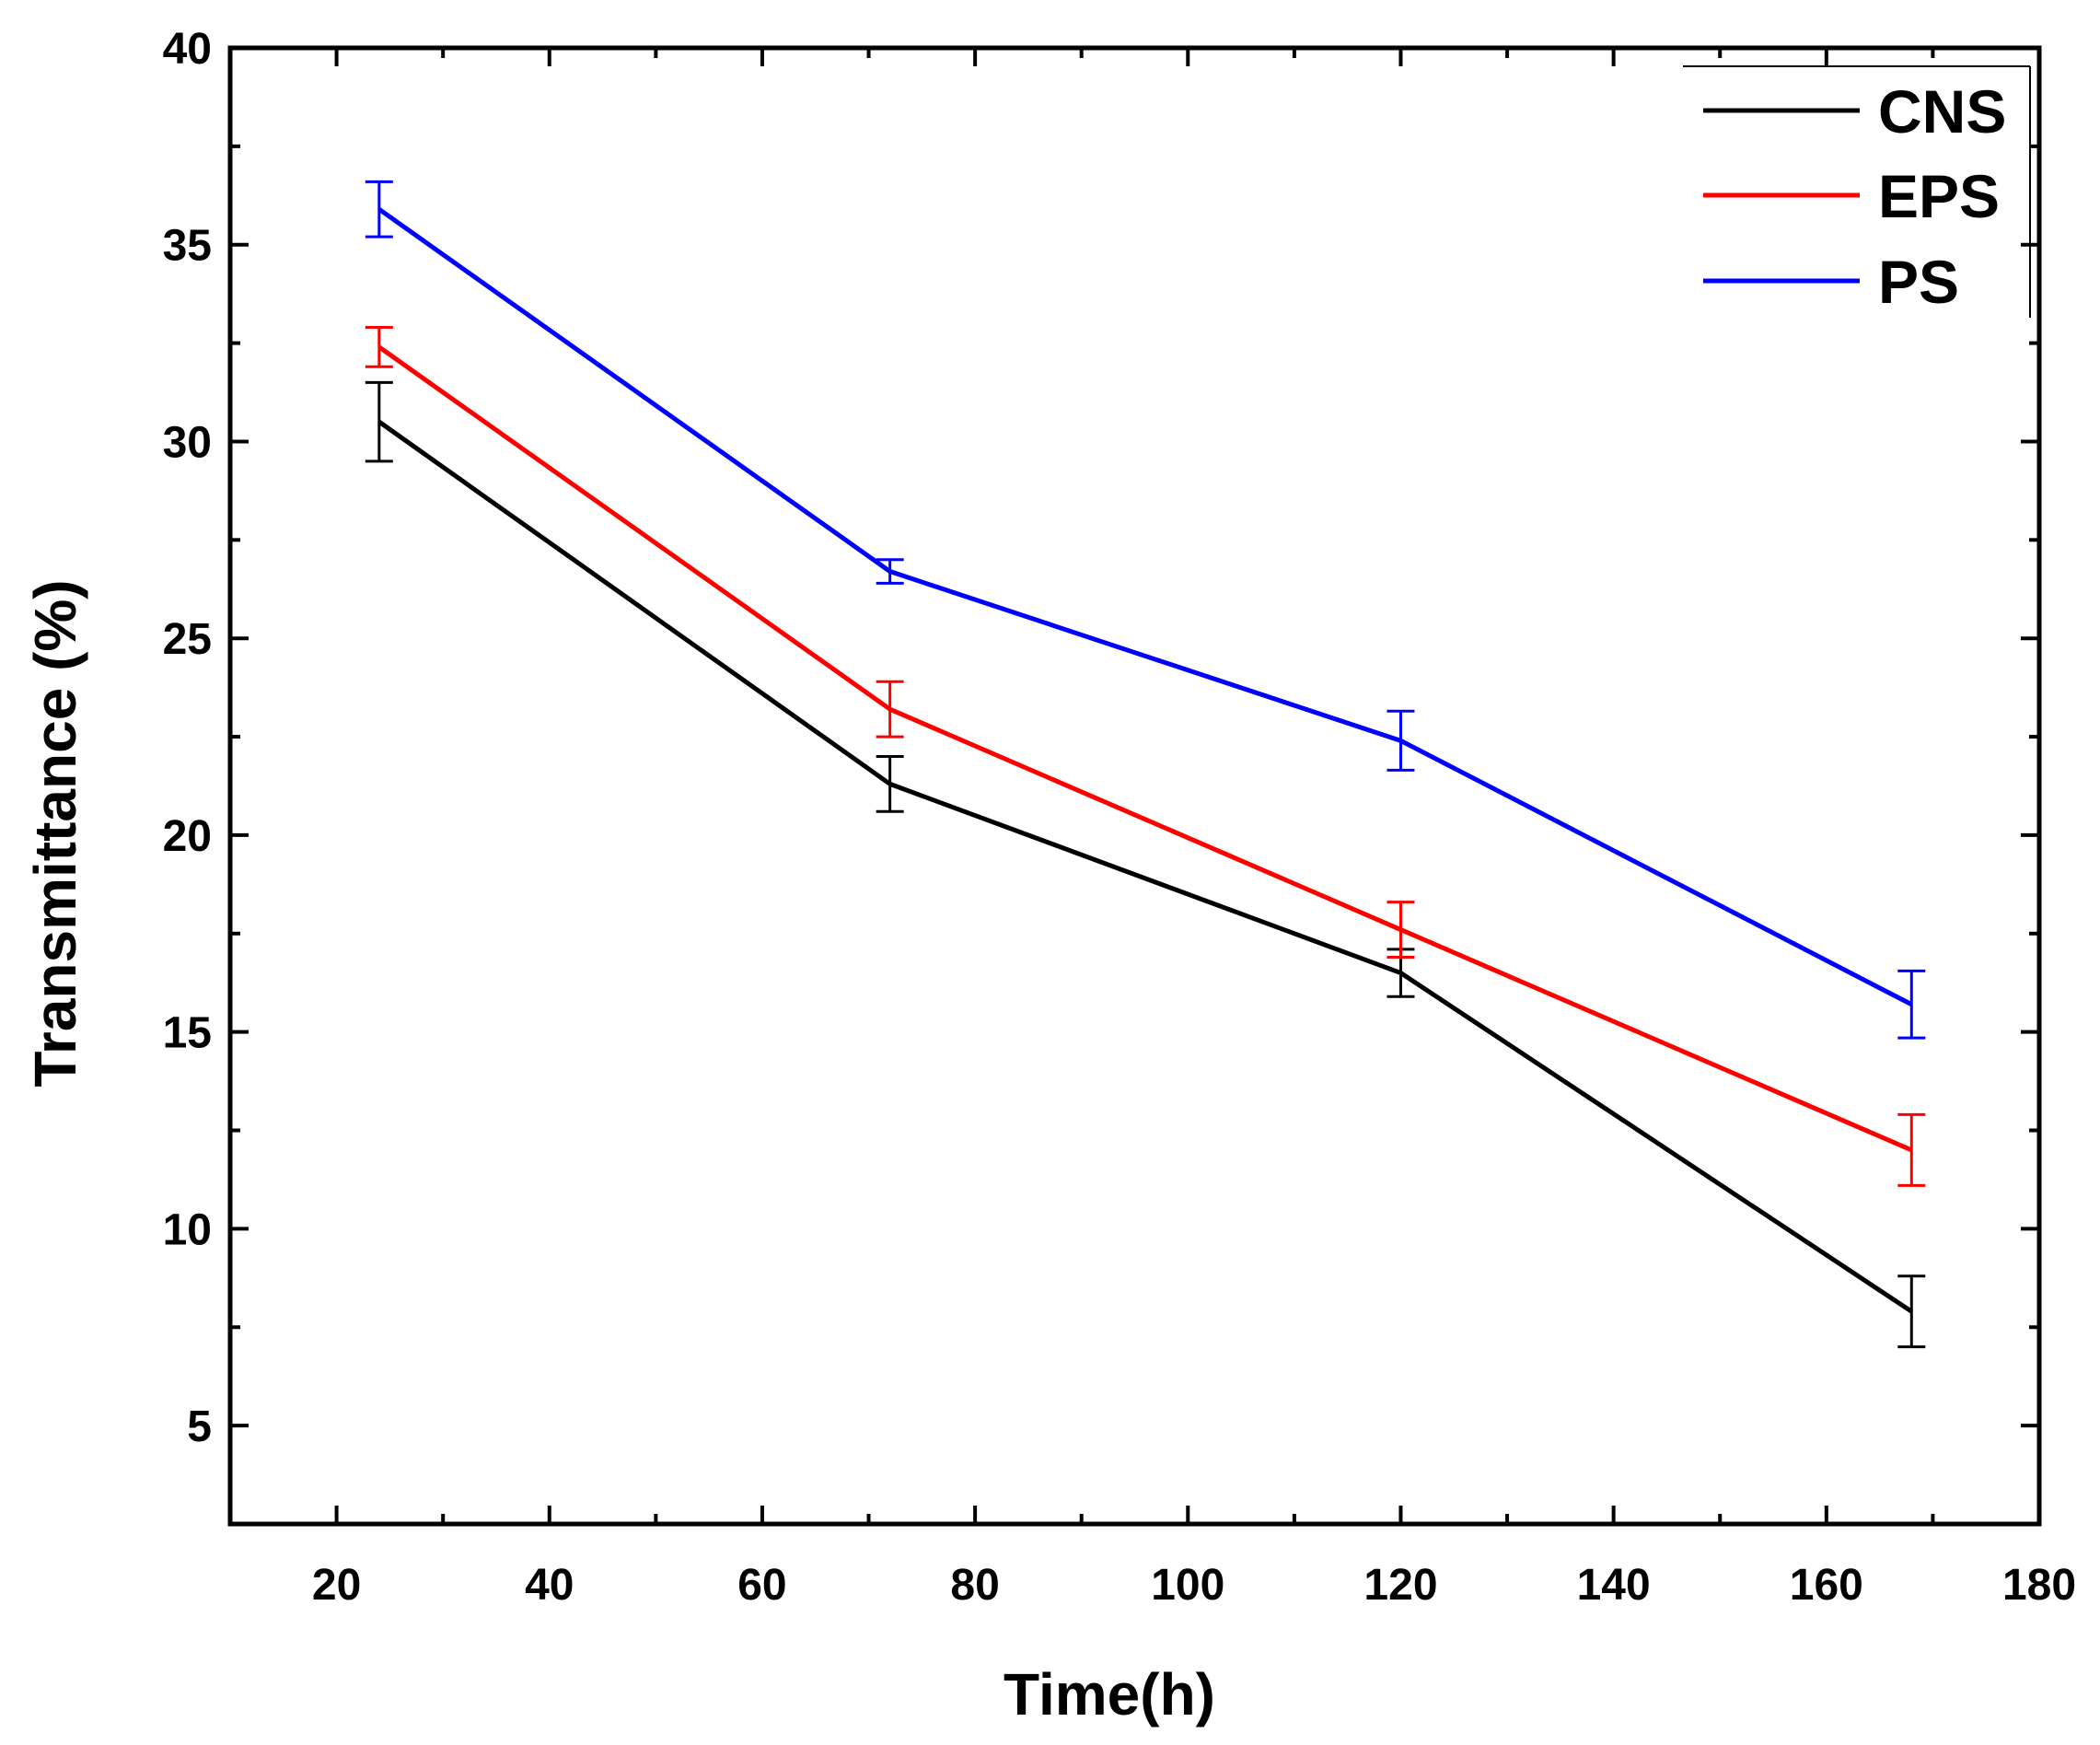 The width and height of the screenshot is (2100, 1745). I want to click on x-tick-label: 100, so click(1187, 1585).